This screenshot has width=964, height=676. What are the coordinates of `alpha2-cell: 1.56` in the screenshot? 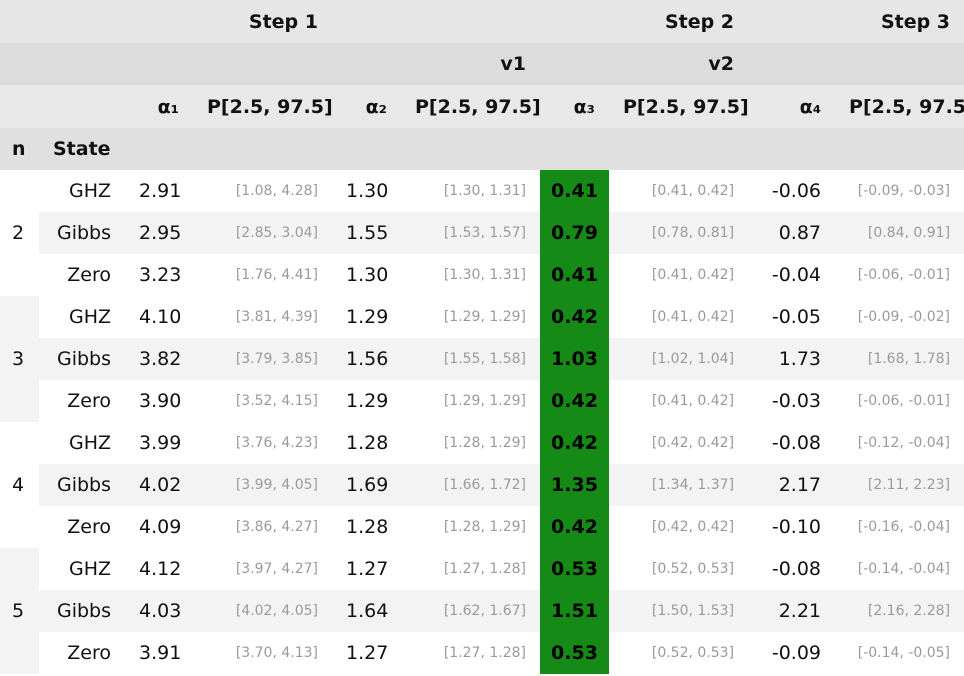 It's located at (366, 359).